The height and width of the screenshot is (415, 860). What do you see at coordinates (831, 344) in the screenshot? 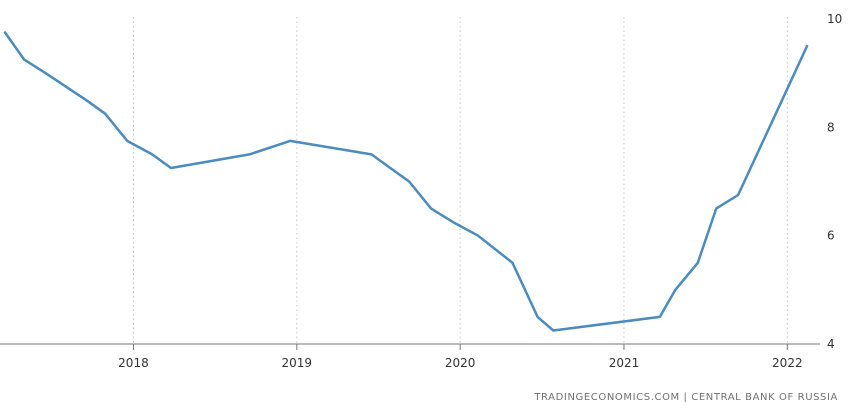
I see `y-tick-label: 4` at bounding box center [831, 344].